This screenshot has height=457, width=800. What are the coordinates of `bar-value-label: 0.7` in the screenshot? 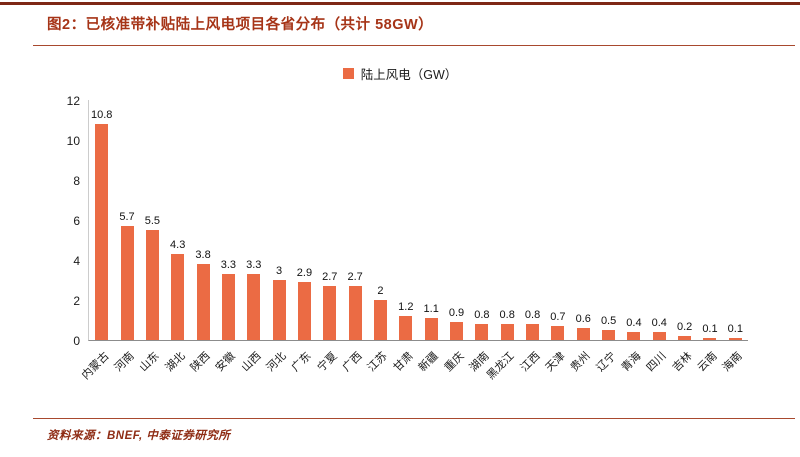 It's located at (558, 317).